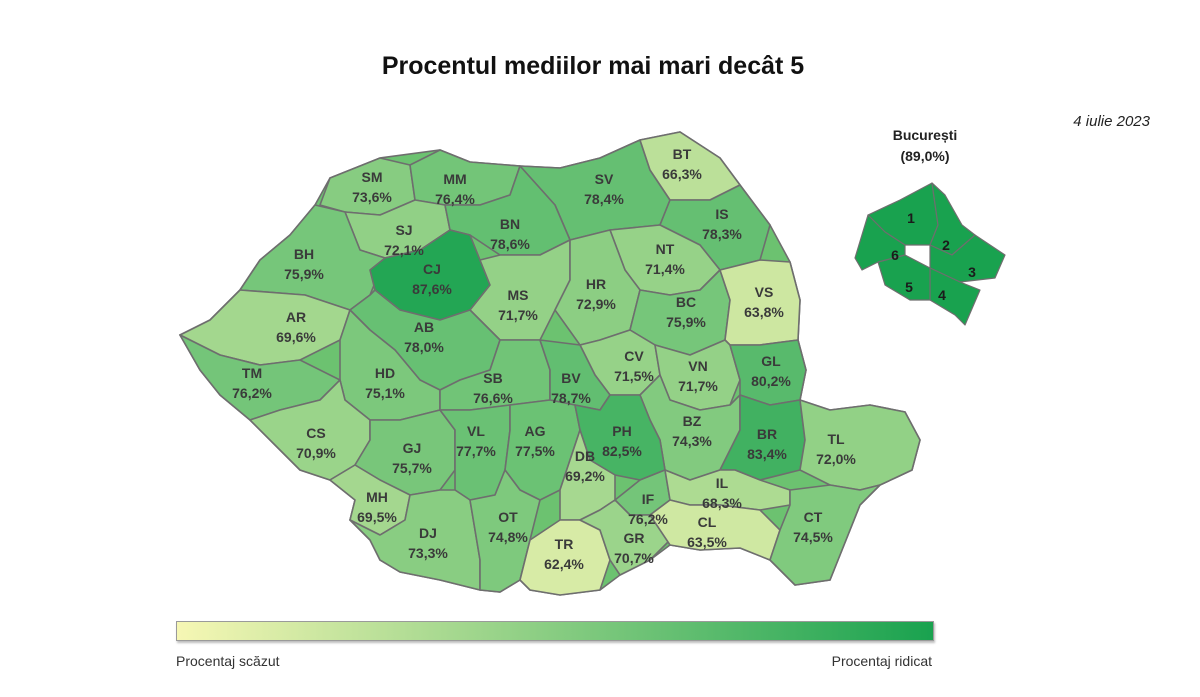 The image size is (1200, 697). Describe the element at coordinates (296, 317) in the screenshot. I see `county-code-ar: AR` at that location.